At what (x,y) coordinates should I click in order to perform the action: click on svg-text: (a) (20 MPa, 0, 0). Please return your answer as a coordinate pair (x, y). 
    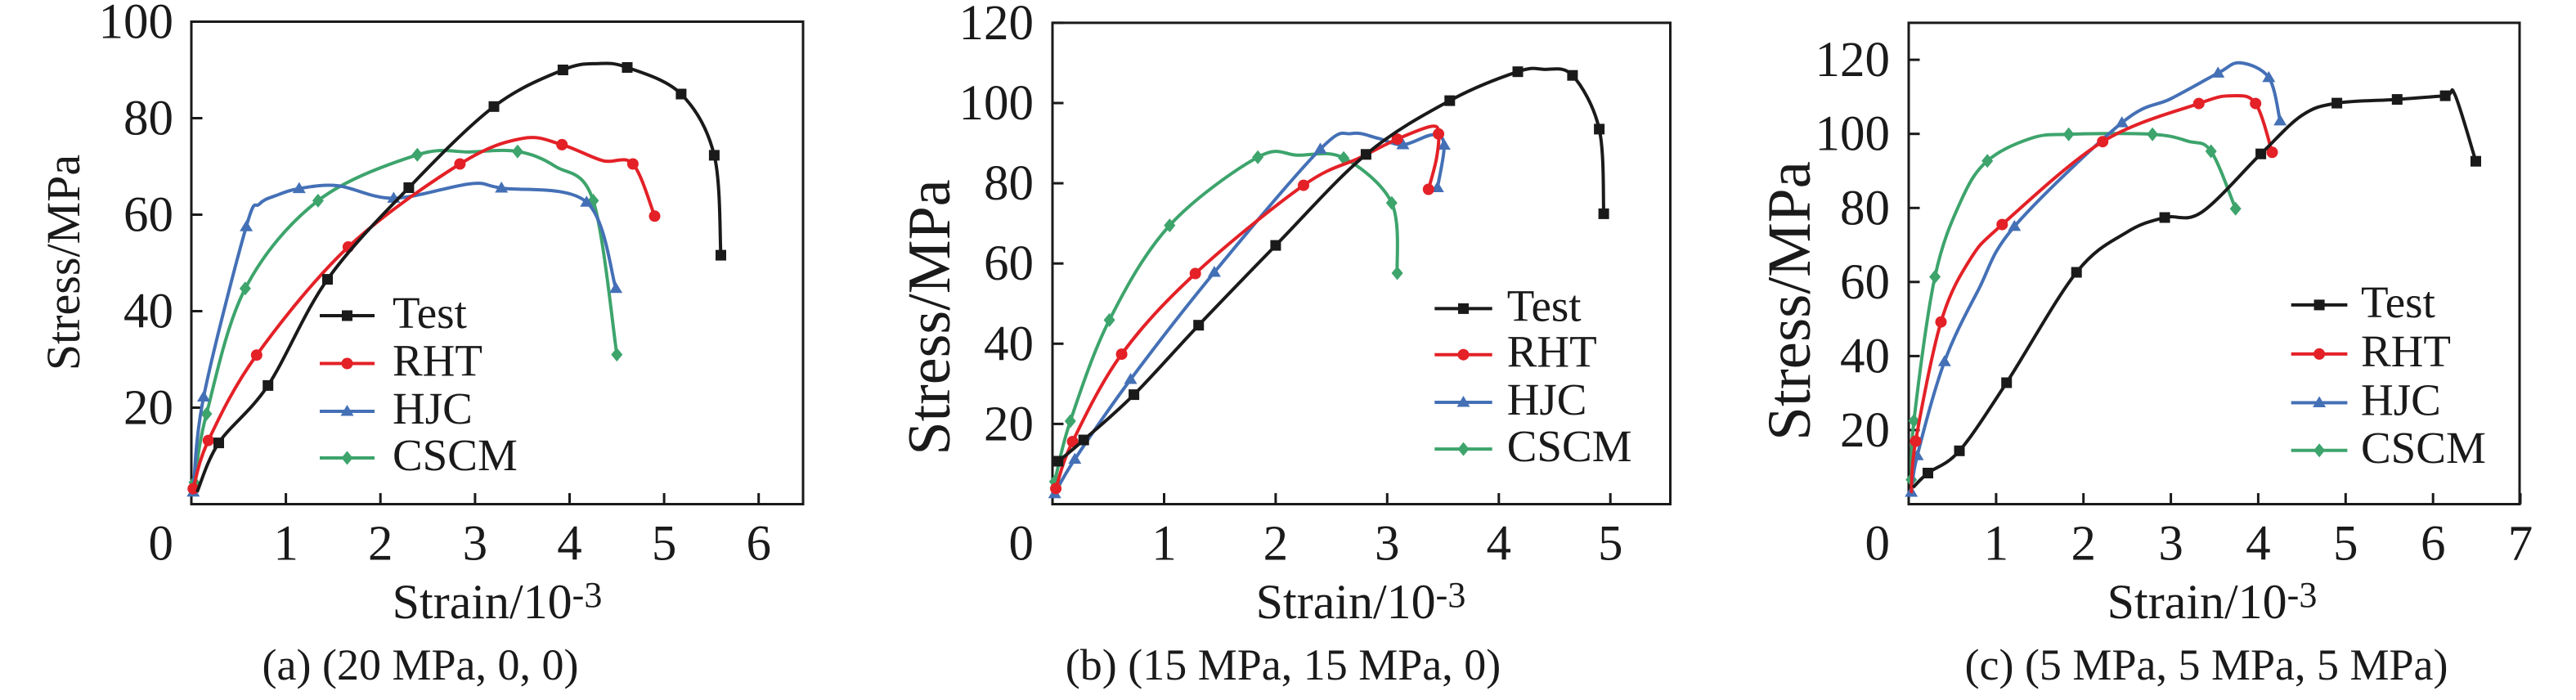
    Looking at the image, I should click on (421, 664).